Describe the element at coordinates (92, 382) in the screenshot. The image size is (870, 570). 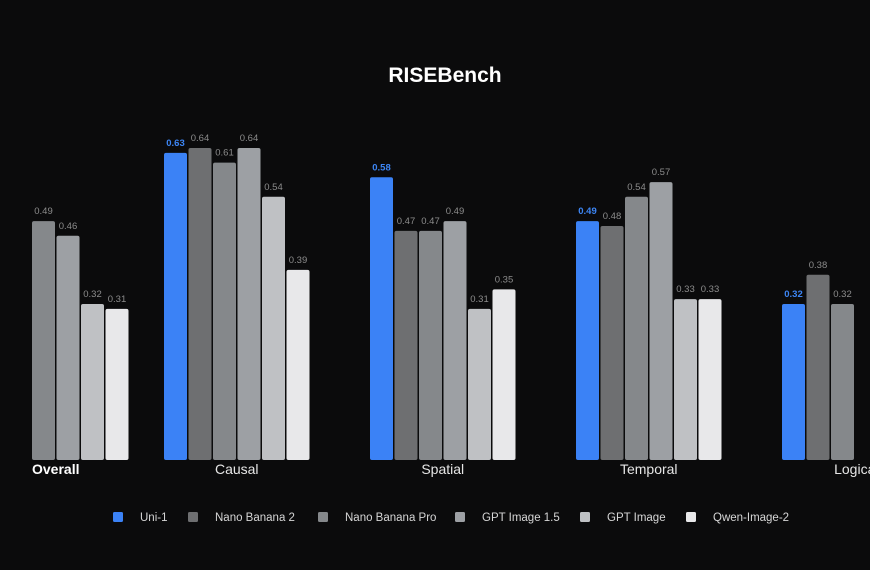
I see `bar-overall-gpt-image` at that location.